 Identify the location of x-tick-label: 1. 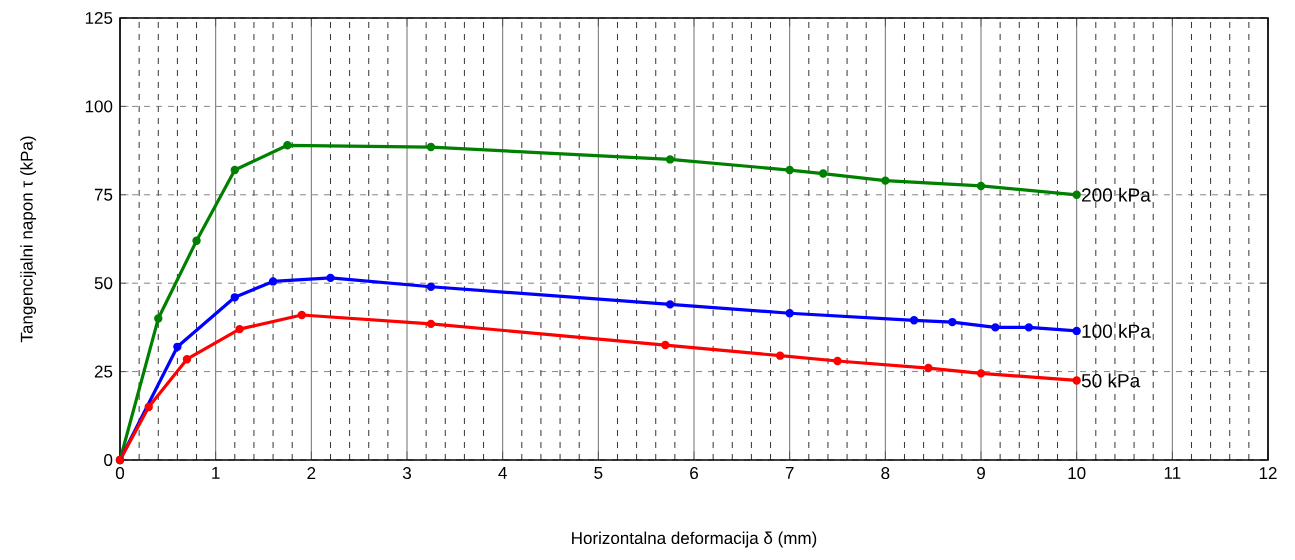
(216, 473).